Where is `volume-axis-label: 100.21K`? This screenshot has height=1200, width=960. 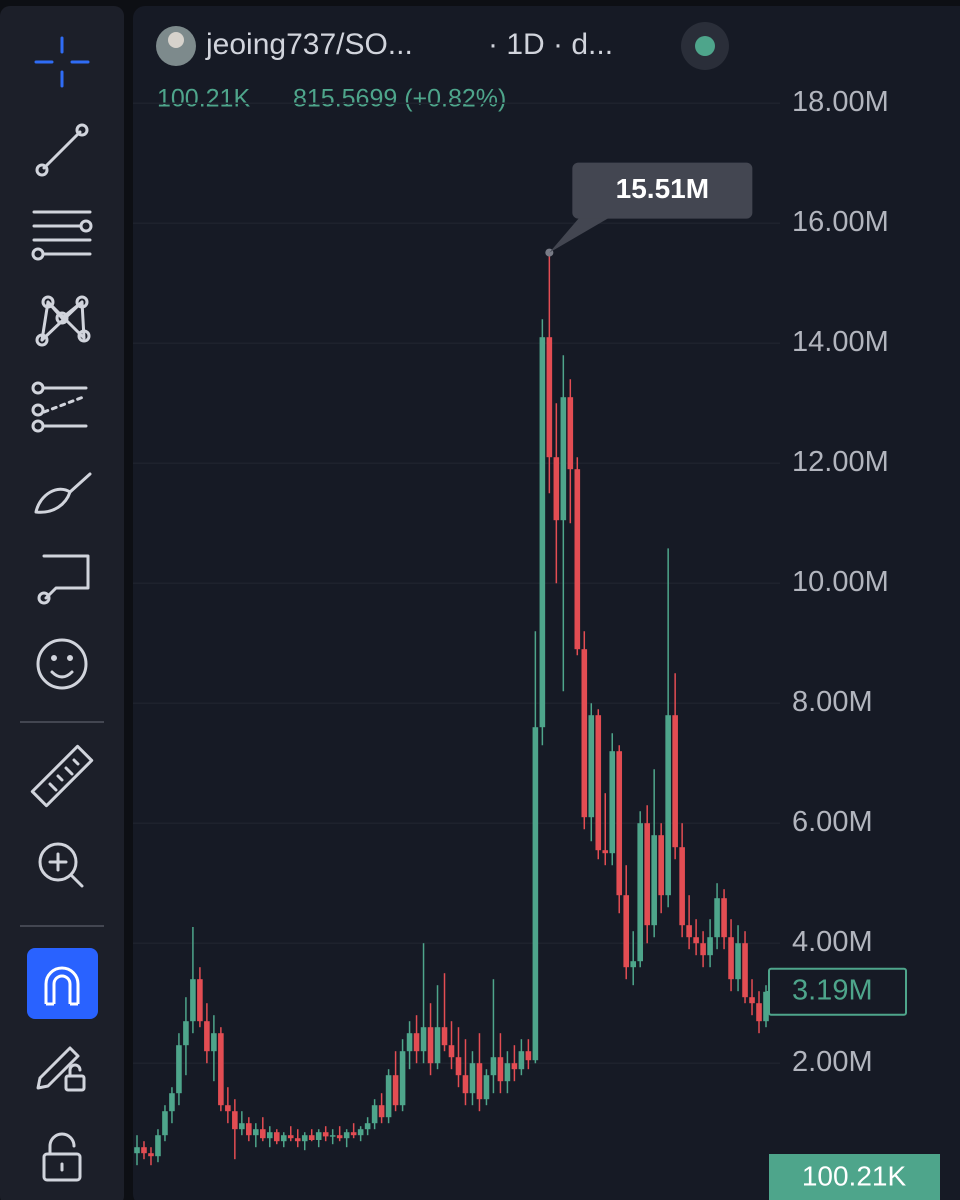
volume-axis-label: 100.21K is located at coordinates (854, 1175).